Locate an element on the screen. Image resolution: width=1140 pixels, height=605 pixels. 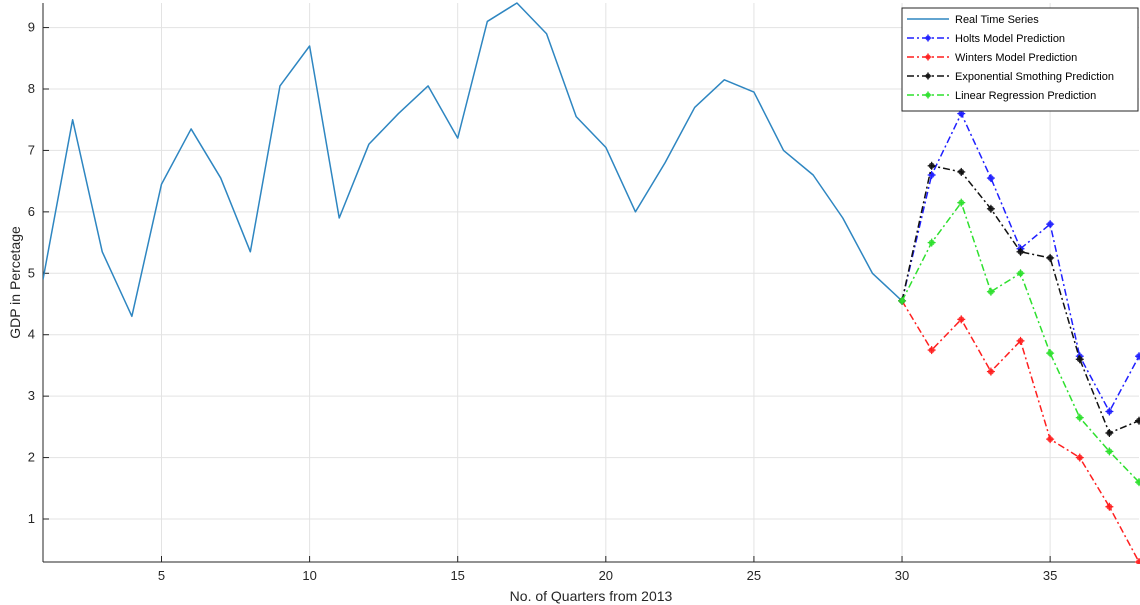
series-winters-model-prediction is located at coordinates (1019, 430).